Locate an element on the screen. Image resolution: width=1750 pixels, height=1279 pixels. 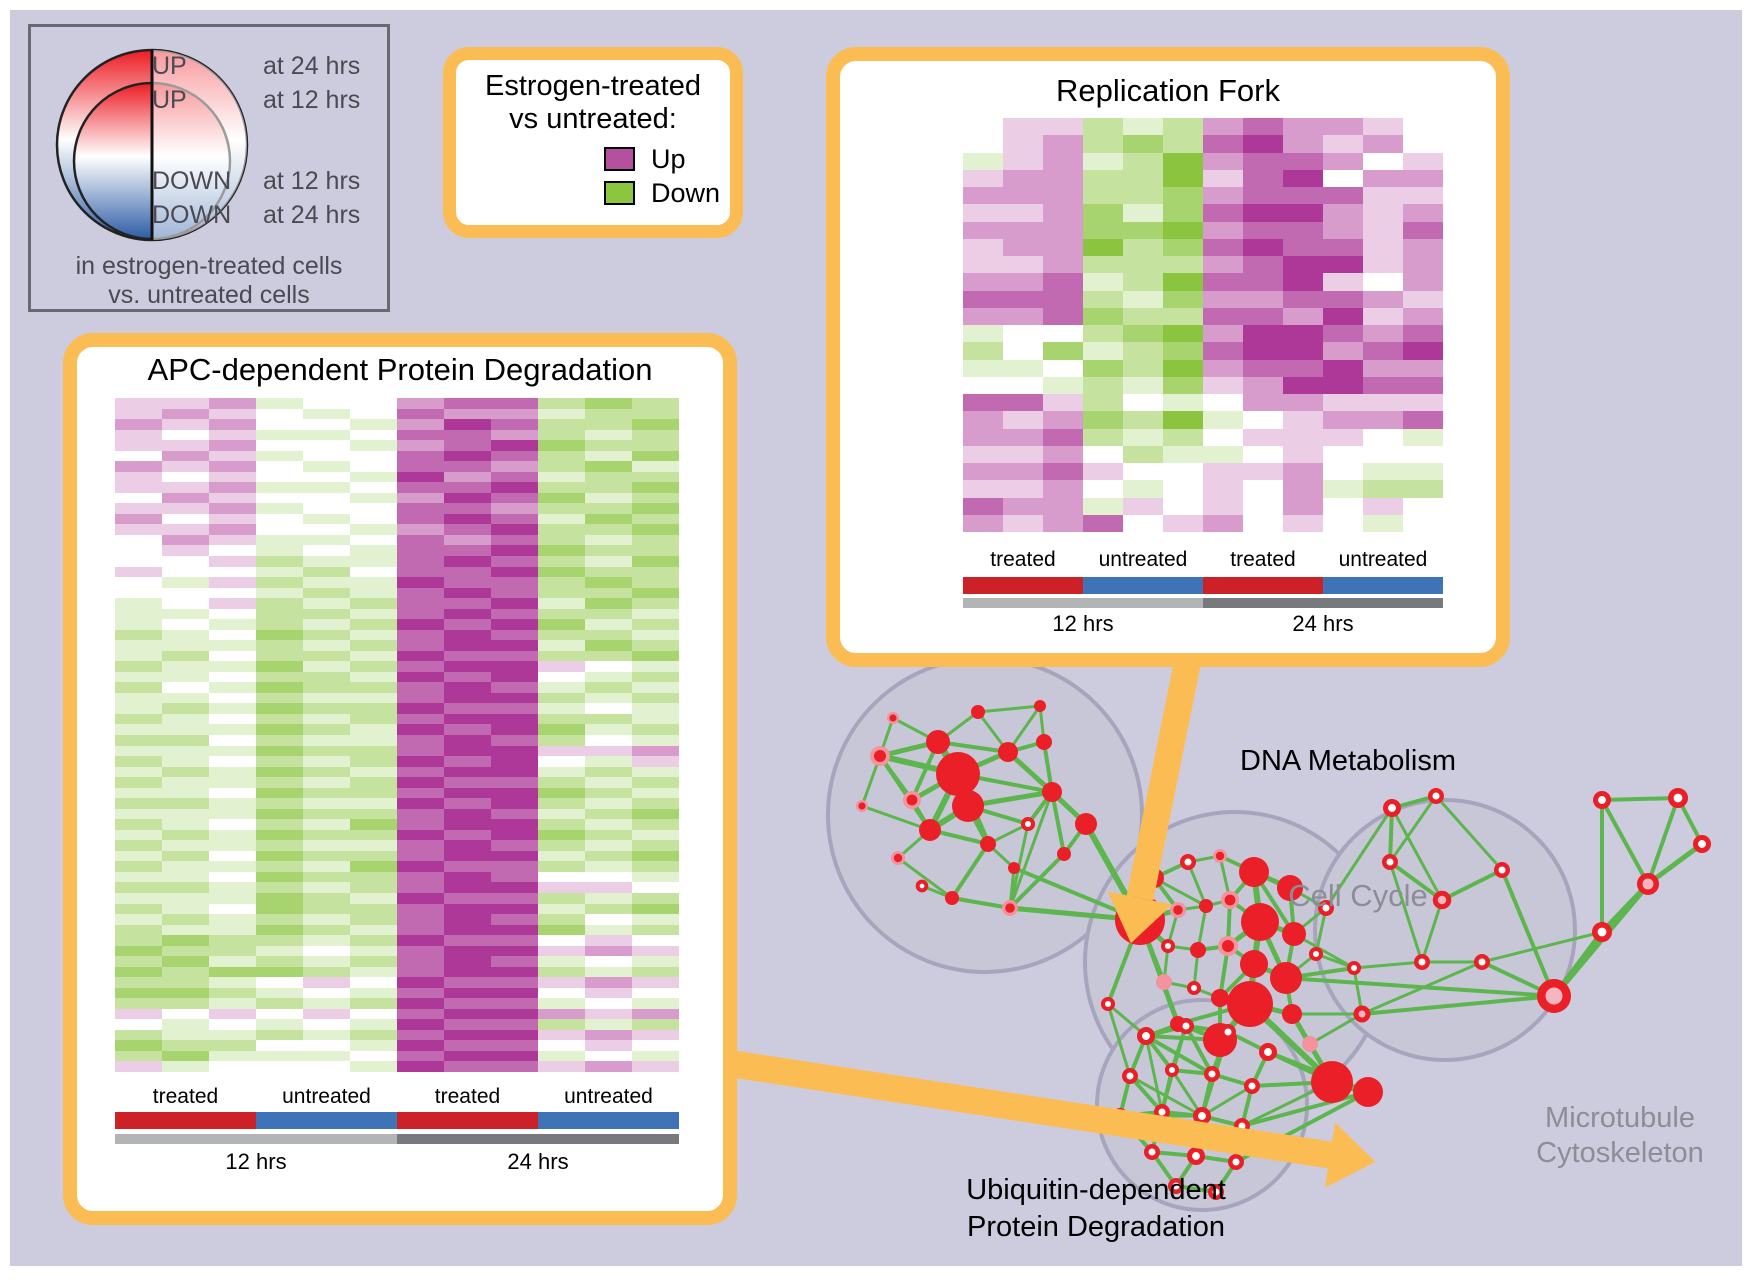
panel-title: APC-dependent Protein Degradation is located at coordinates (400, 369).